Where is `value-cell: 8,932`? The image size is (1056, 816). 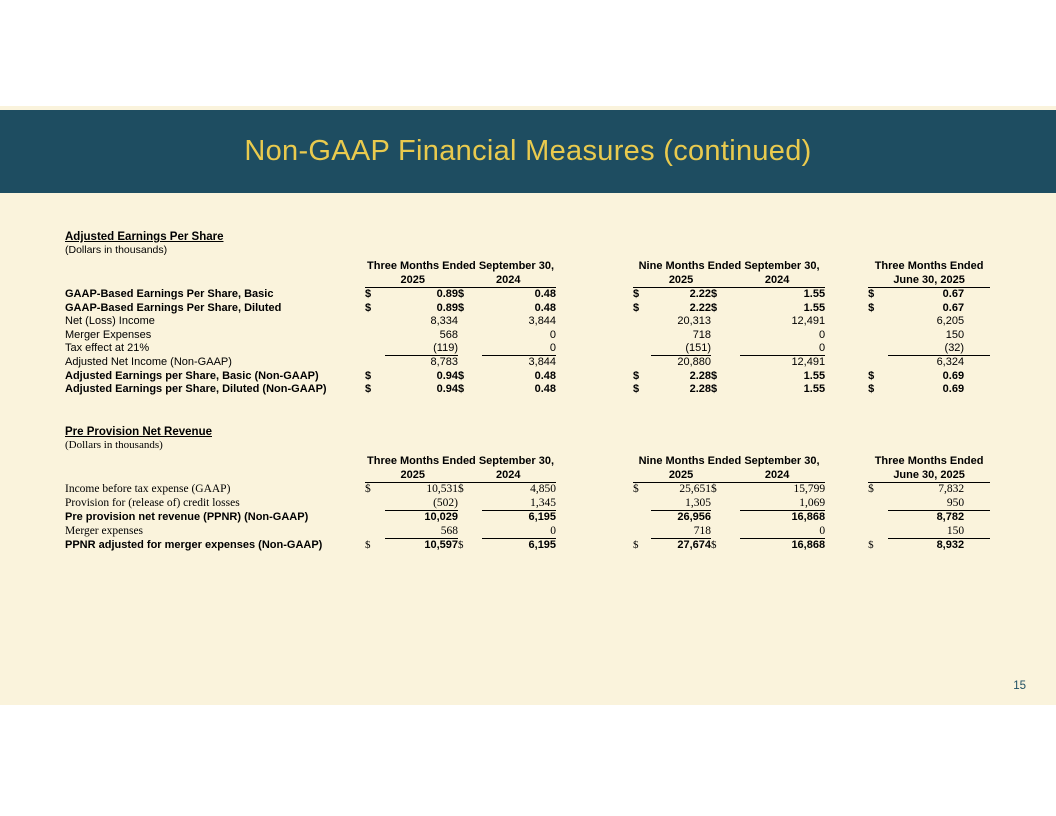
value-cell: 8,932 is located at coordinates (950, 544).